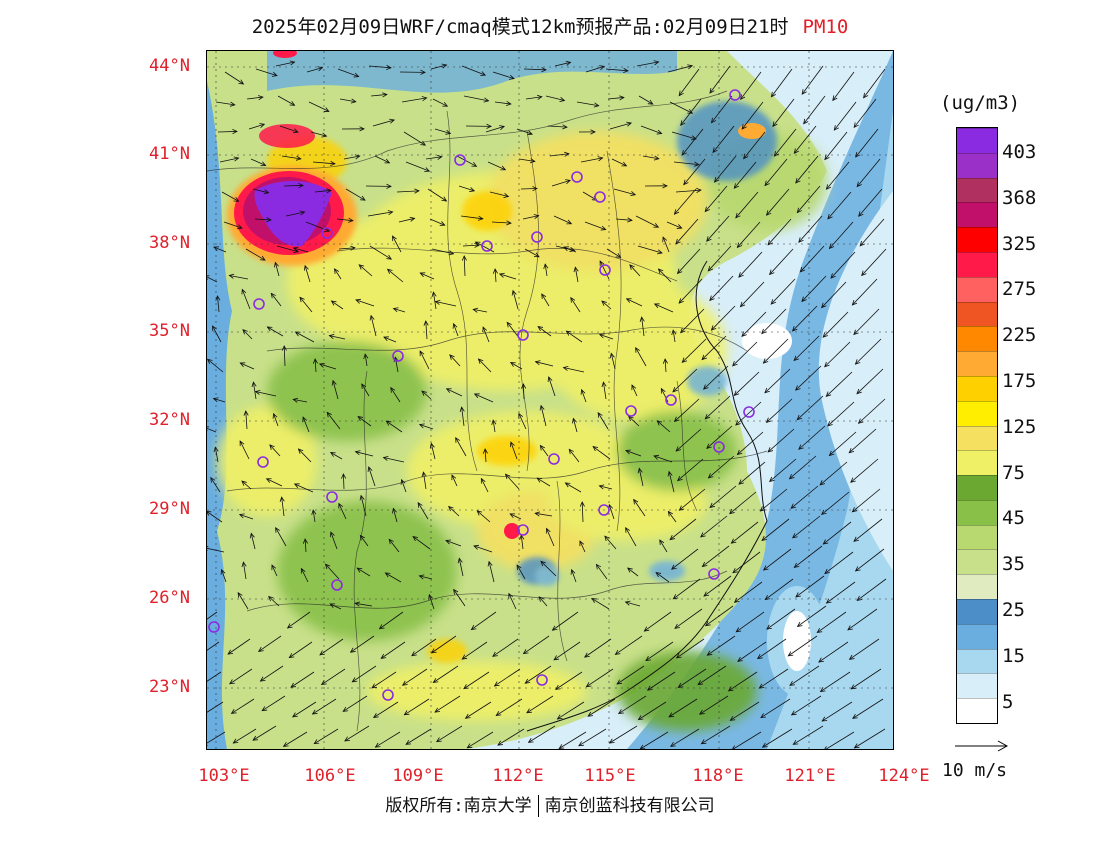 Image resolution: width=1100 pixels, height=850 pixels. What do you see at coordinates (219, 415) in the screenshot?
I see `west-blue-band` at bounding box center [219, 415].